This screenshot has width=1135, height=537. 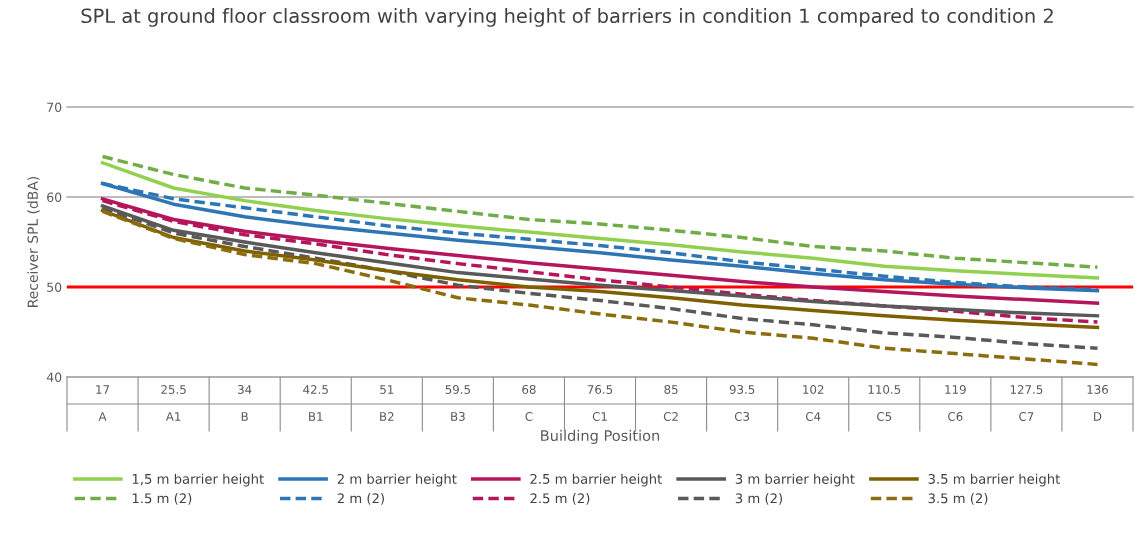 What do you see at coordinates (600, 403) in the screenshot?
I see `category-label: 76.5 C1` at bounding box center [600, 403].